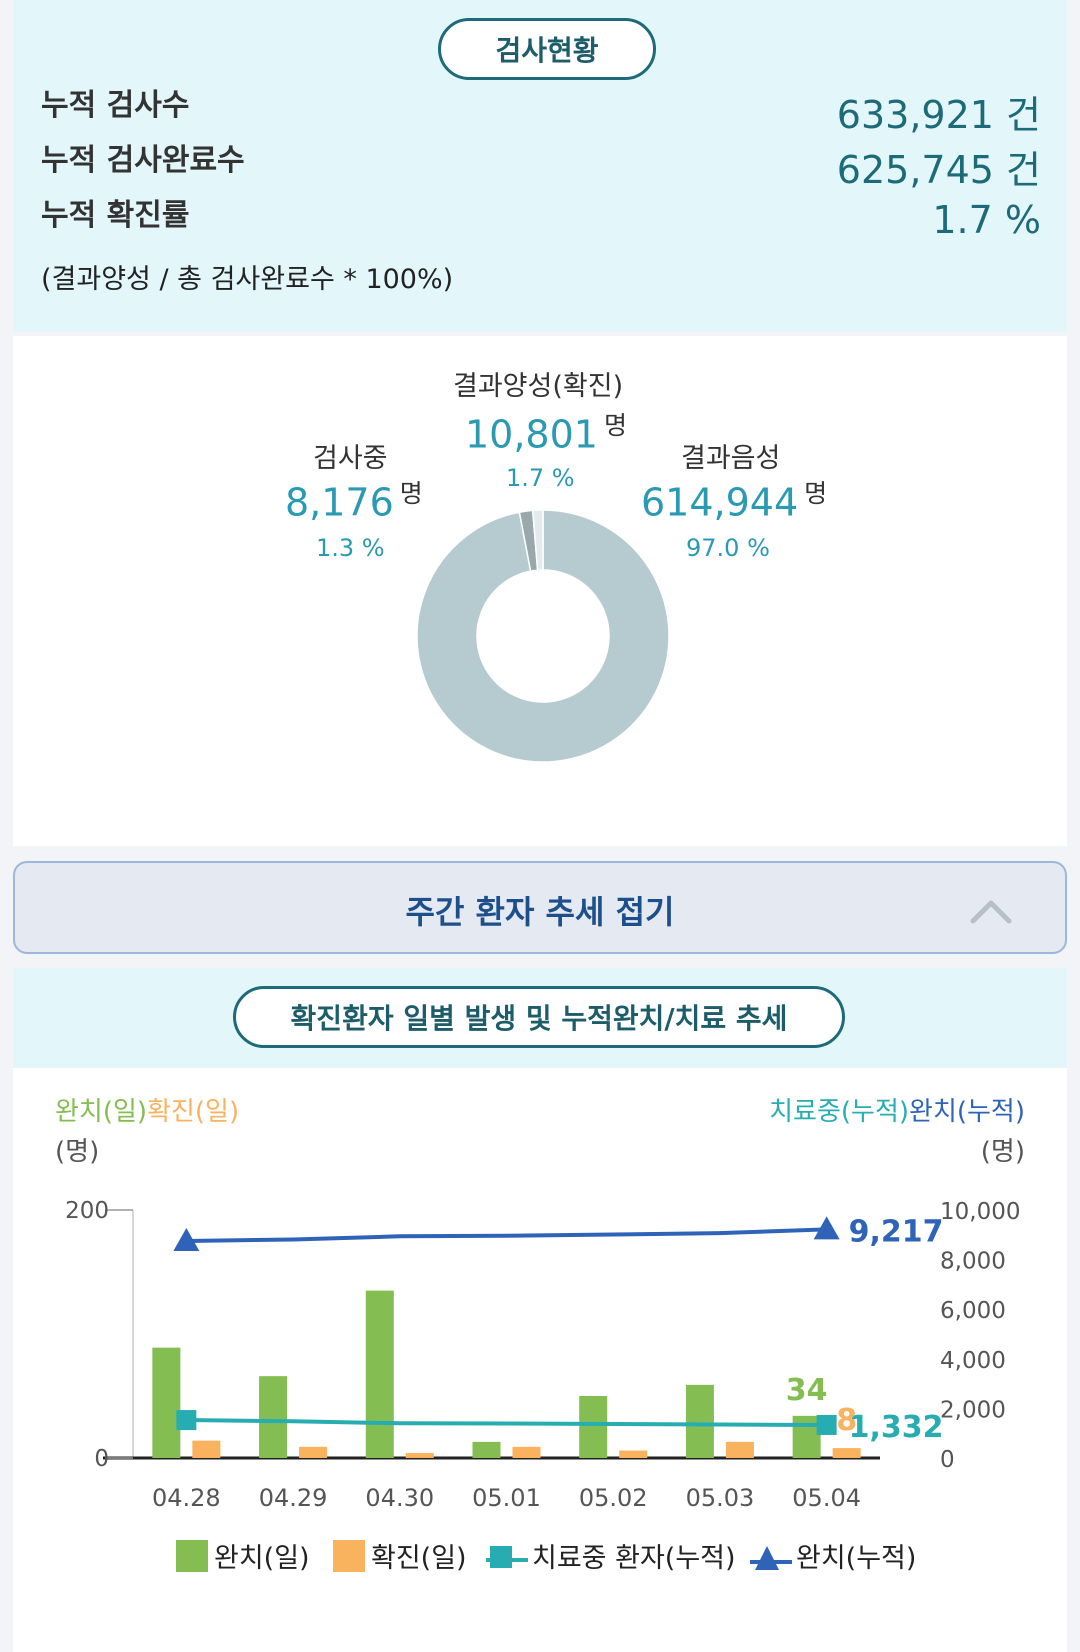 The width and height of the screenshot is (1080, 1652). Describe the element at coordinates (826, 1498) in the screenshot. I see `x-tick-label-6: 05.04` at that location.